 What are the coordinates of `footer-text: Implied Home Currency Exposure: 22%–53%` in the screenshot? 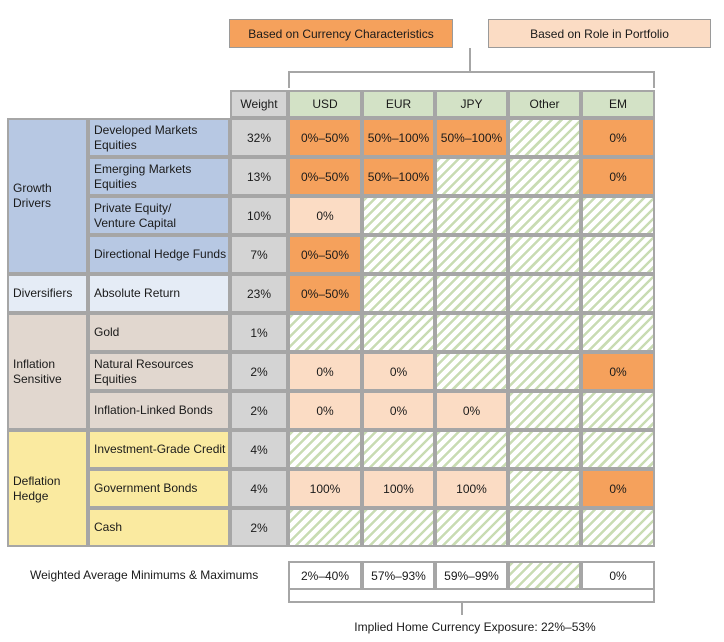 It's located at (475, 627).